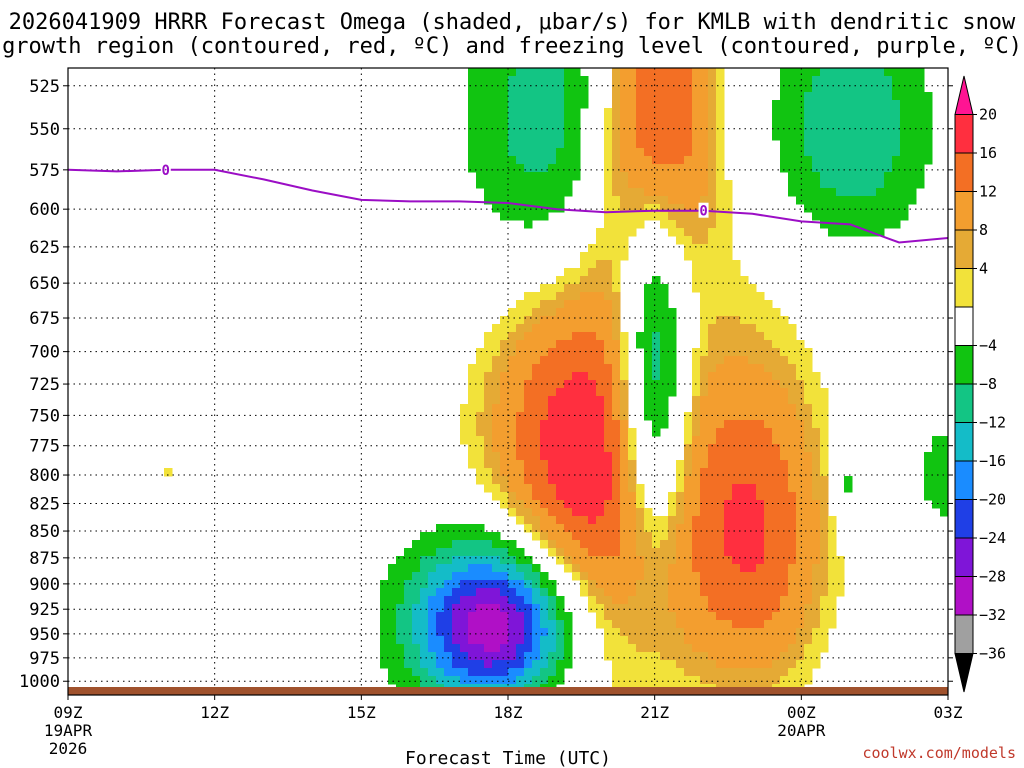  I want to click on y-tick-label: 625, so click(44, 248).